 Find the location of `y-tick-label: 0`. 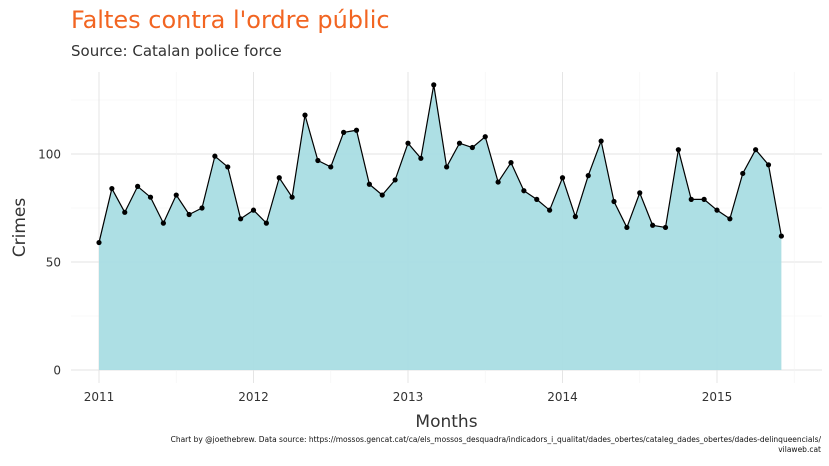

y-tick-label: 0 is located at coordinates (57, 371).